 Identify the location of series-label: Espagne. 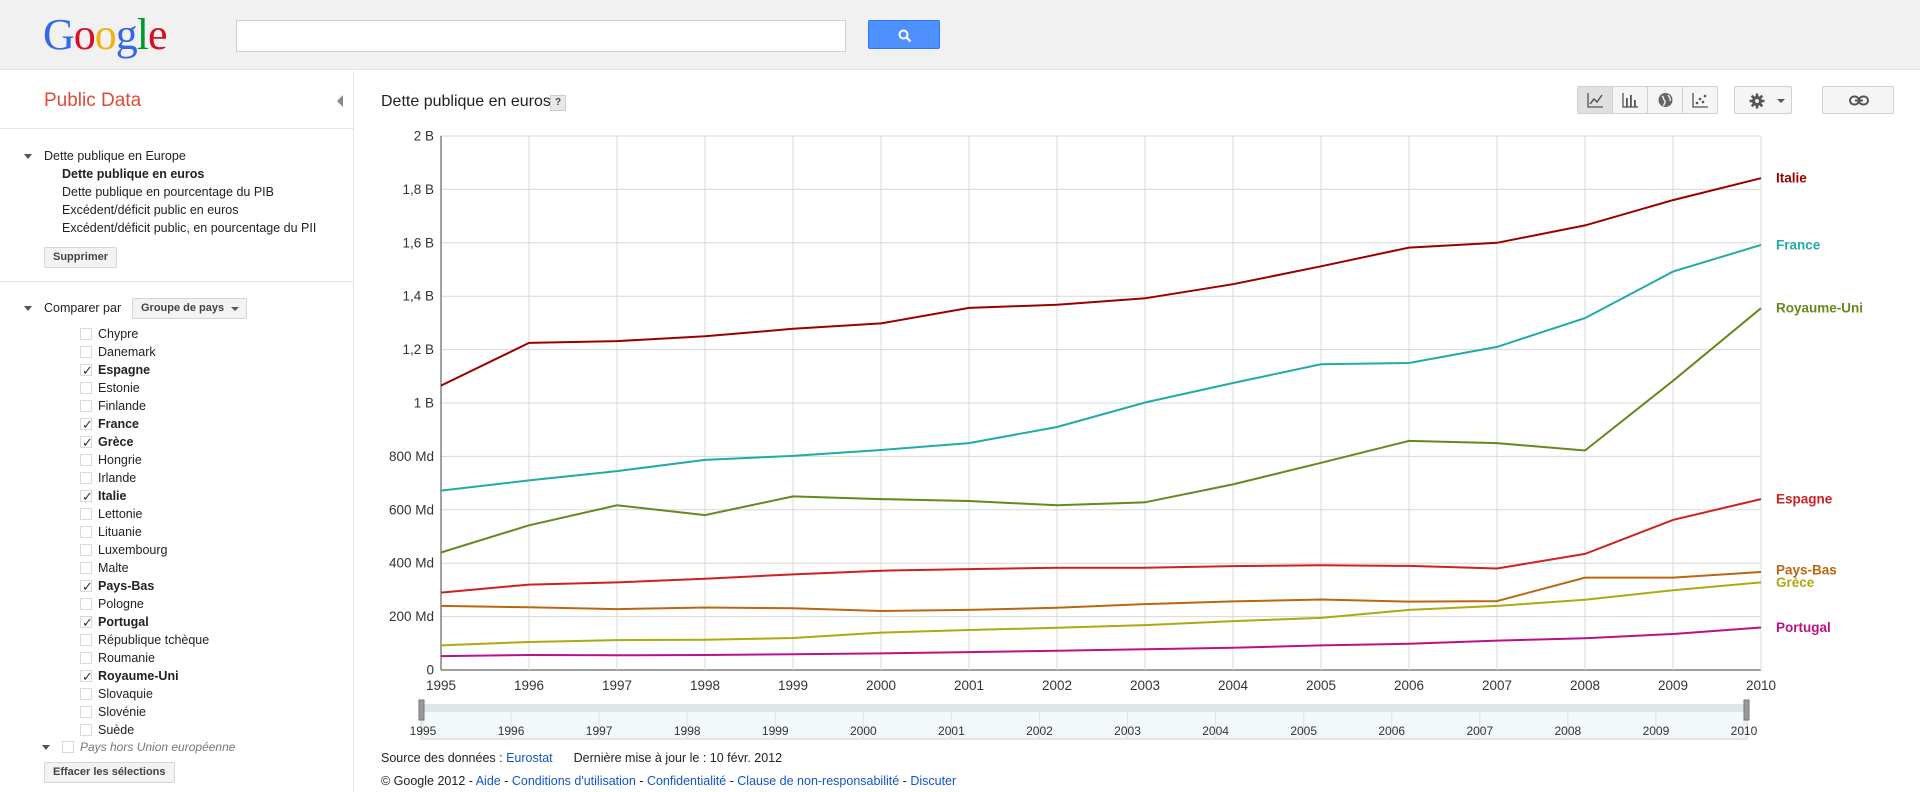
(1804, 499).